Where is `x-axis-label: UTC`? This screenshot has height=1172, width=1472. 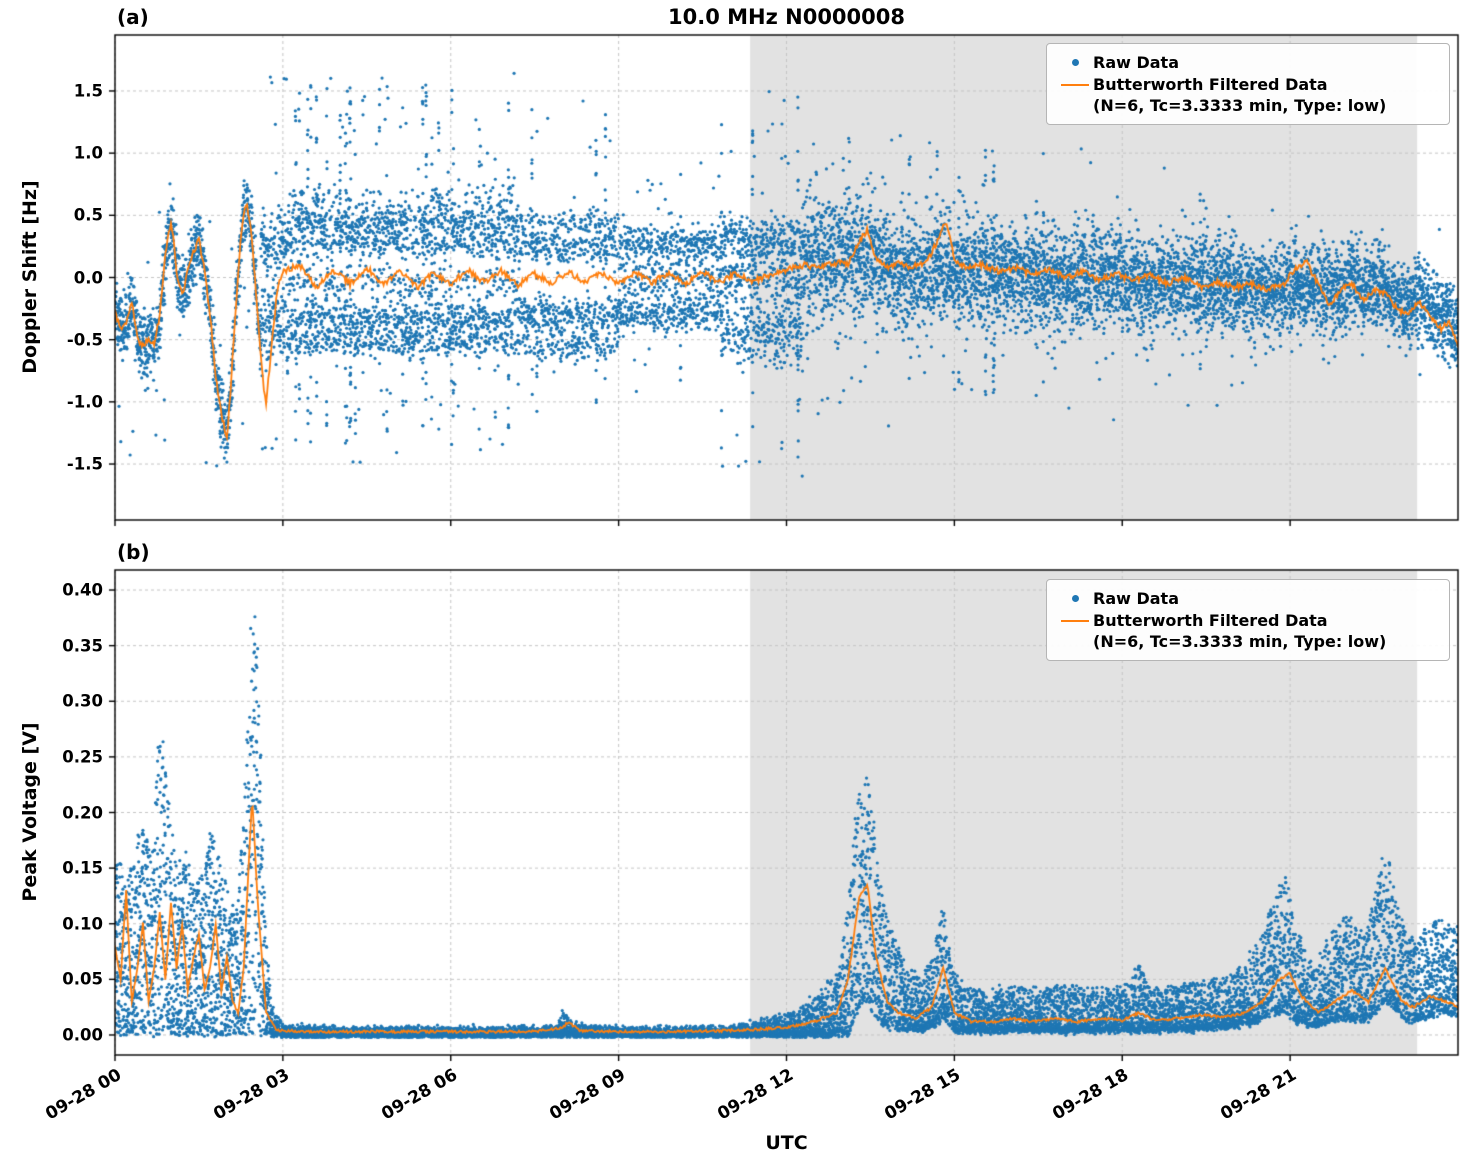
x-axis-label: UTC is located at coordinates (786, 1143).